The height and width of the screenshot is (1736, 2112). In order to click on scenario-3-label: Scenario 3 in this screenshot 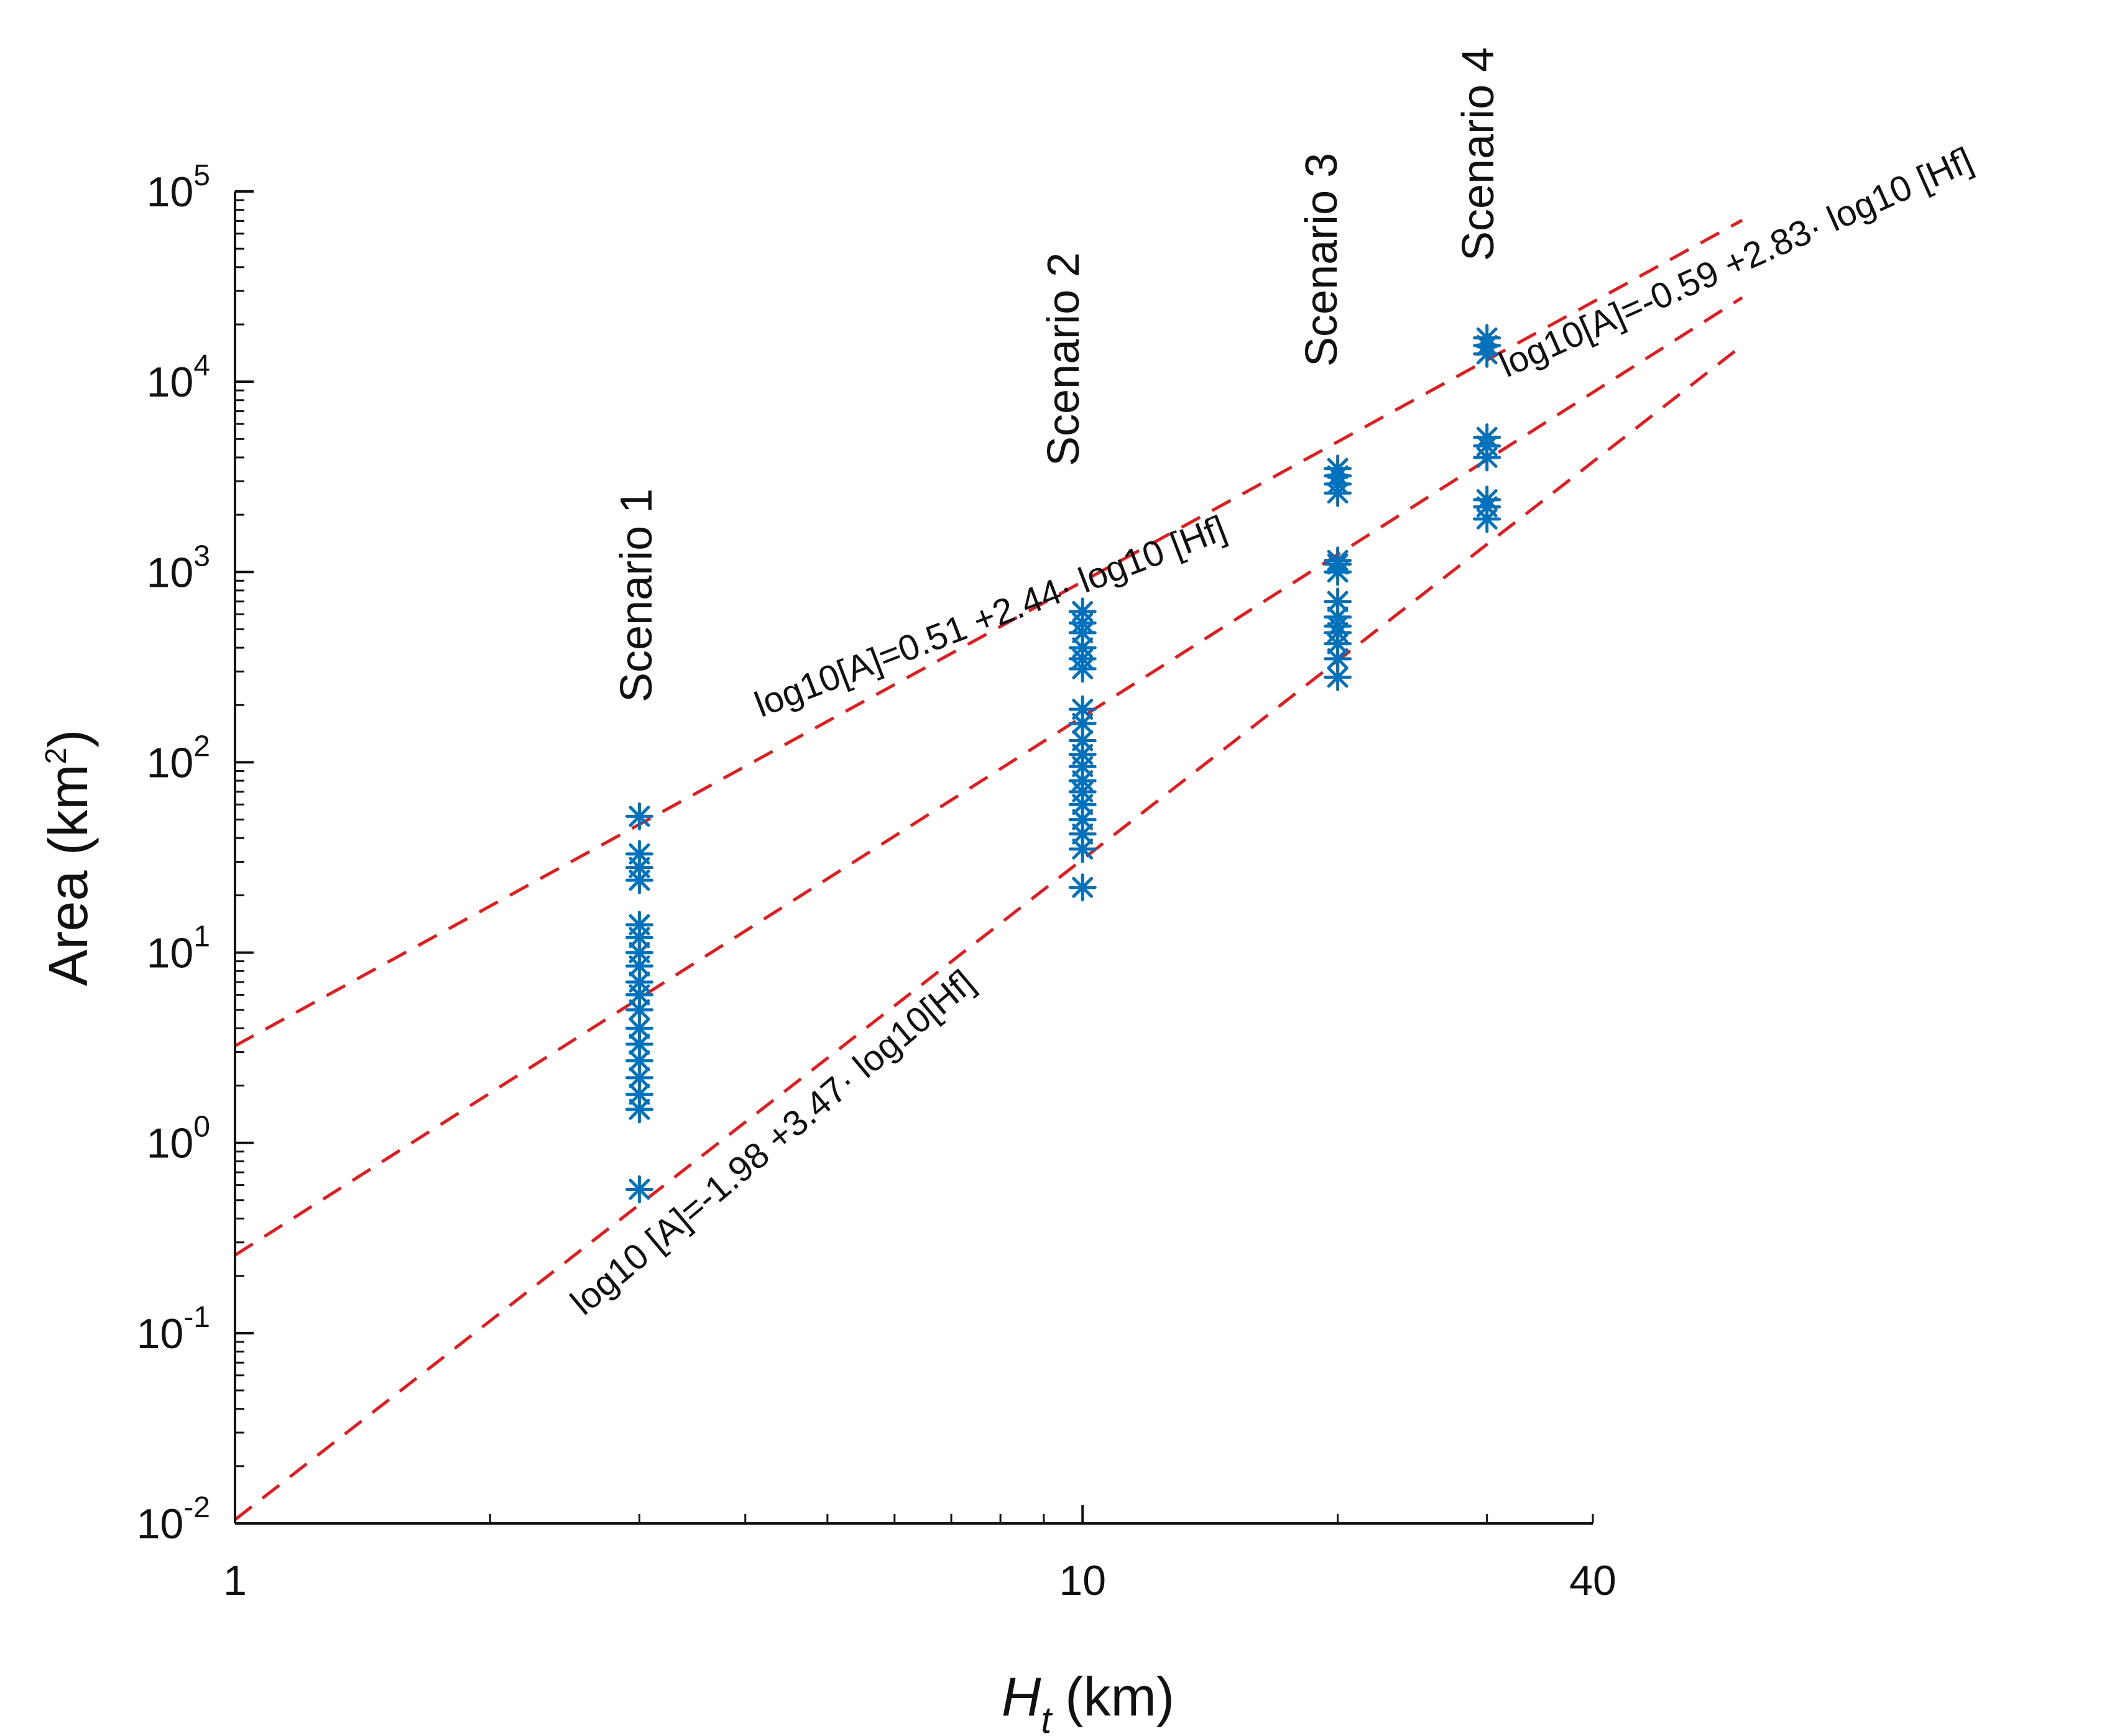, I will do `click(1322, 260)`.